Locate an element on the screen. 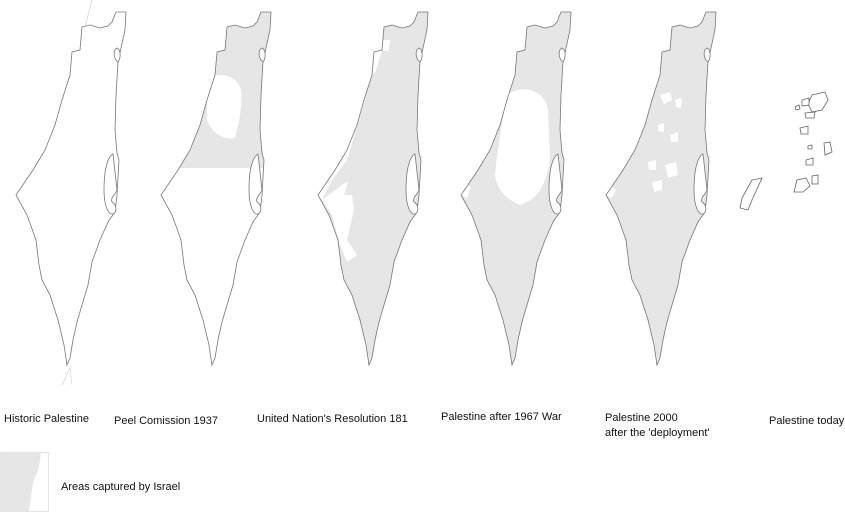 The image size is (845, 512). label-after-1967: Palestine after 1967 War is located at coordinates (501, 417).